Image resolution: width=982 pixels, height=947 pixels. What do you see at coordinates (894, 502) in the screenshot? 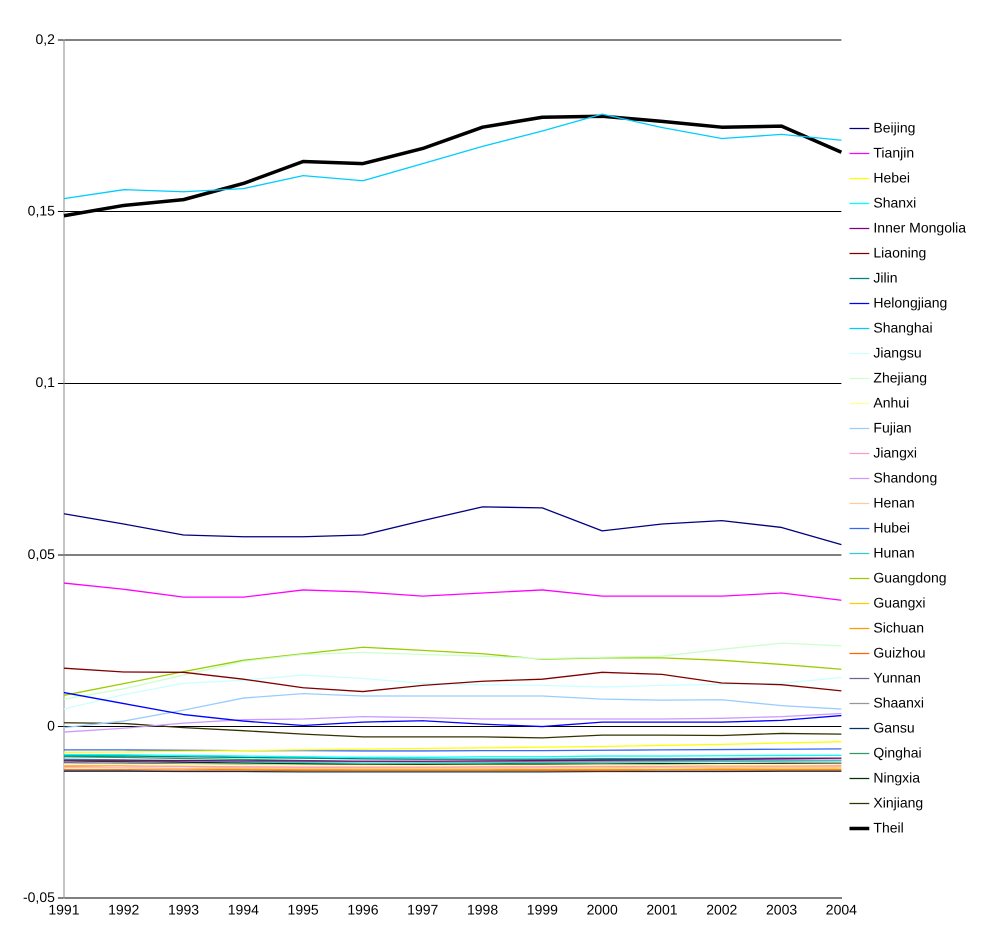
I see `legend-label: Henan` at bounding box center [894, 502].